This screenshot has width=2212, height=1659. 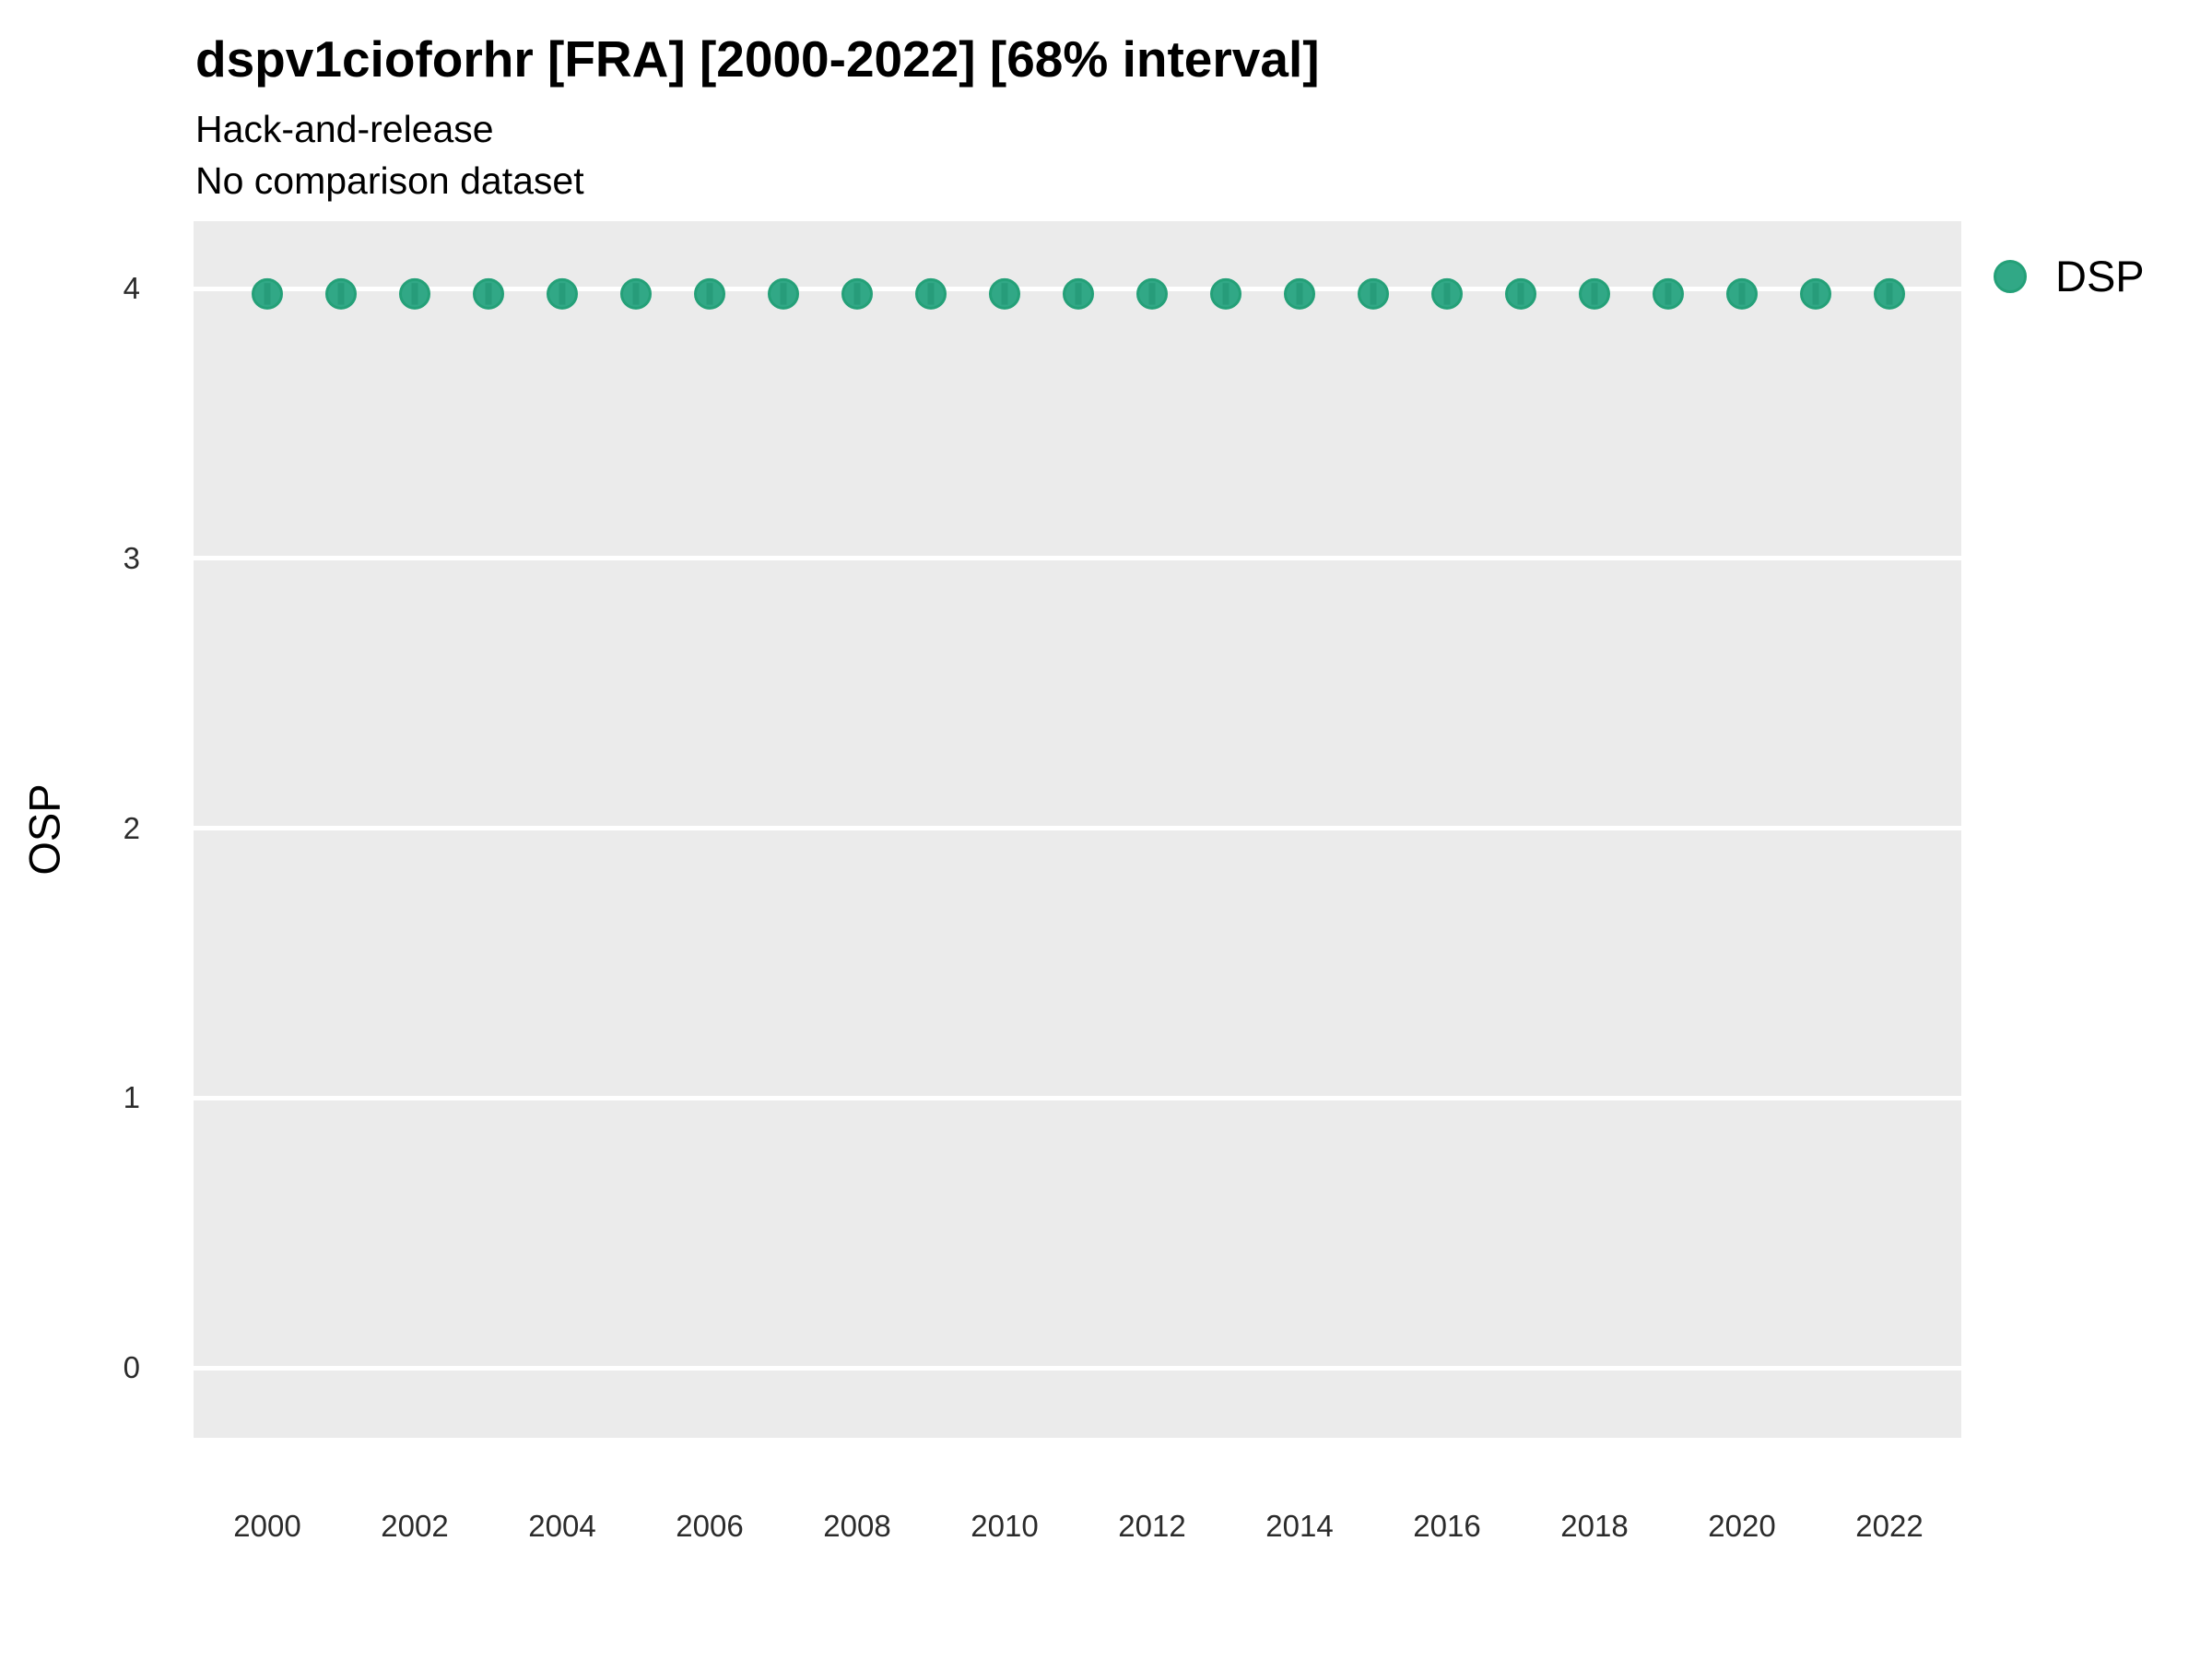 What do you see at coordinates (488, 293) in the screenshot?
I see `data-point-2003` at bounding box center [488, 293].